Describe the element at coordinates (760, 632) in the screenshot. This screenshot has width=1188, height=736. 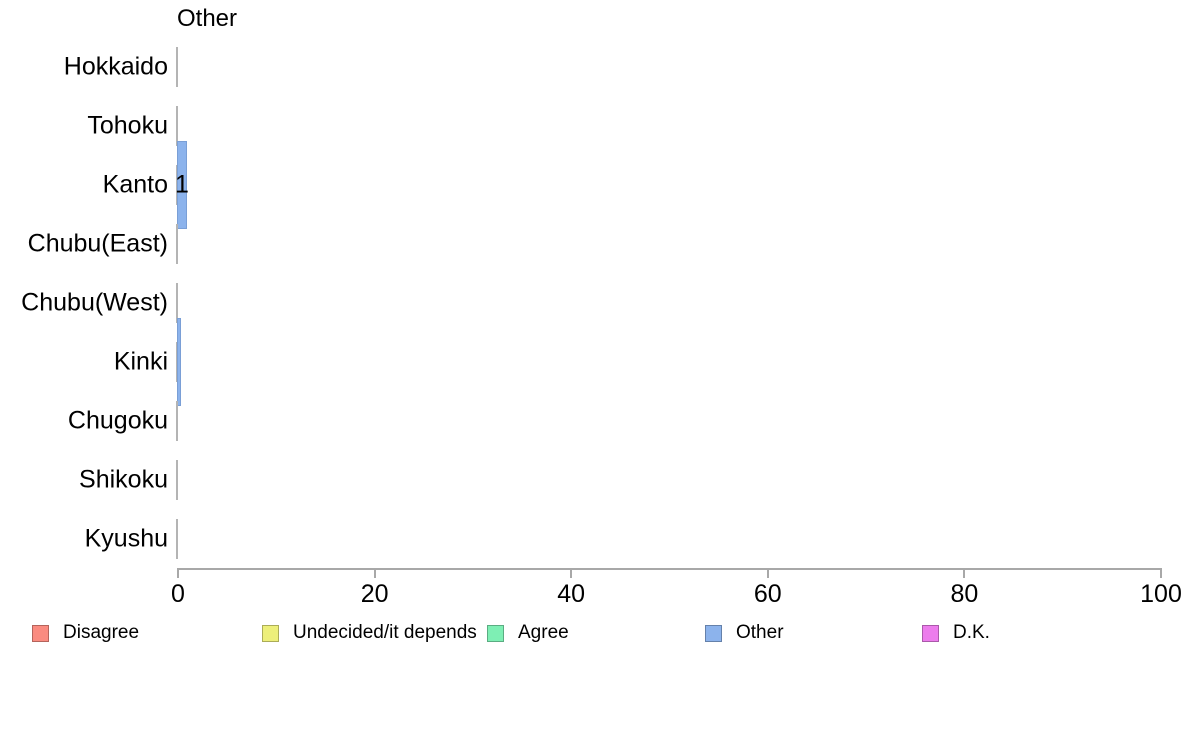
I see `legend-label: Other` at that location.